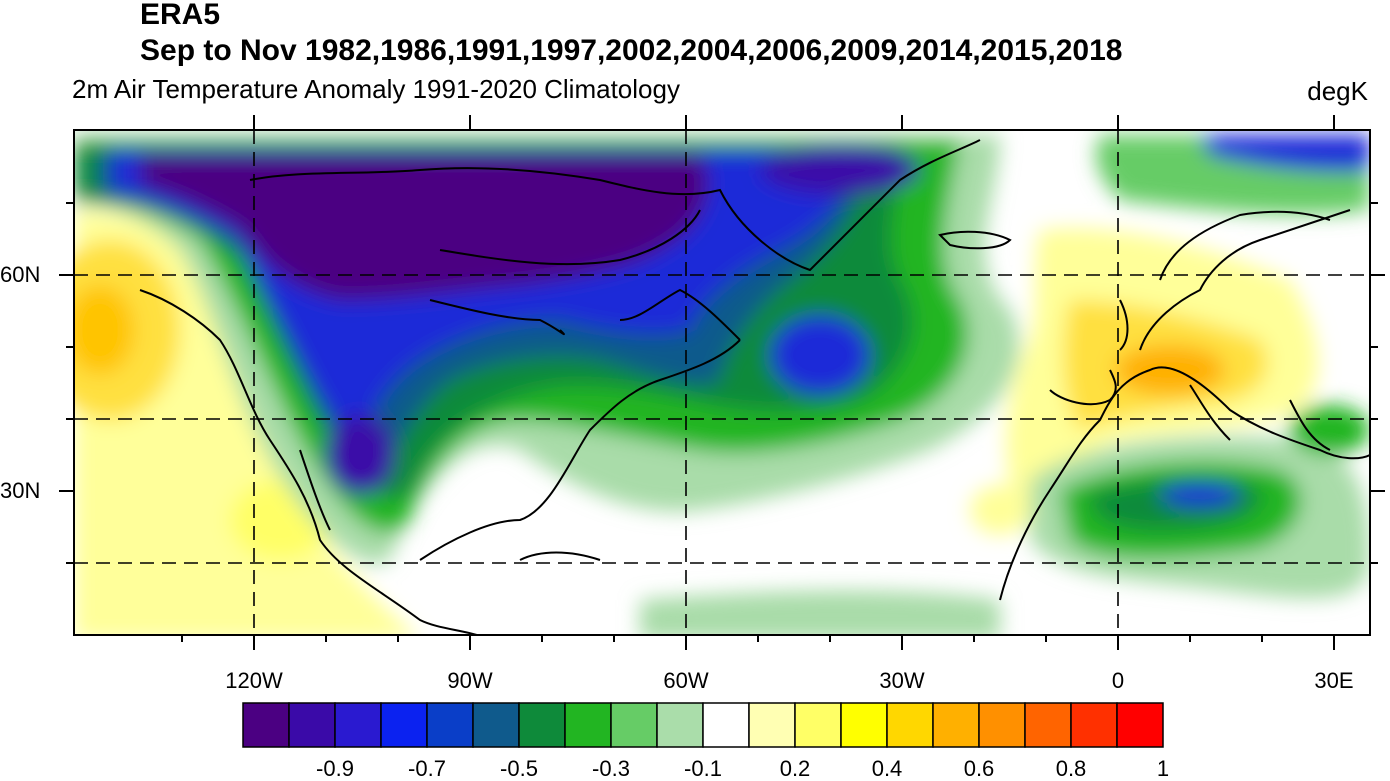 The width and height of the screenshot is (1390, 781). Describe the element at coordinates (1334, 680) in the screenshot. I see `lon-label-30e: 30E` at that location.